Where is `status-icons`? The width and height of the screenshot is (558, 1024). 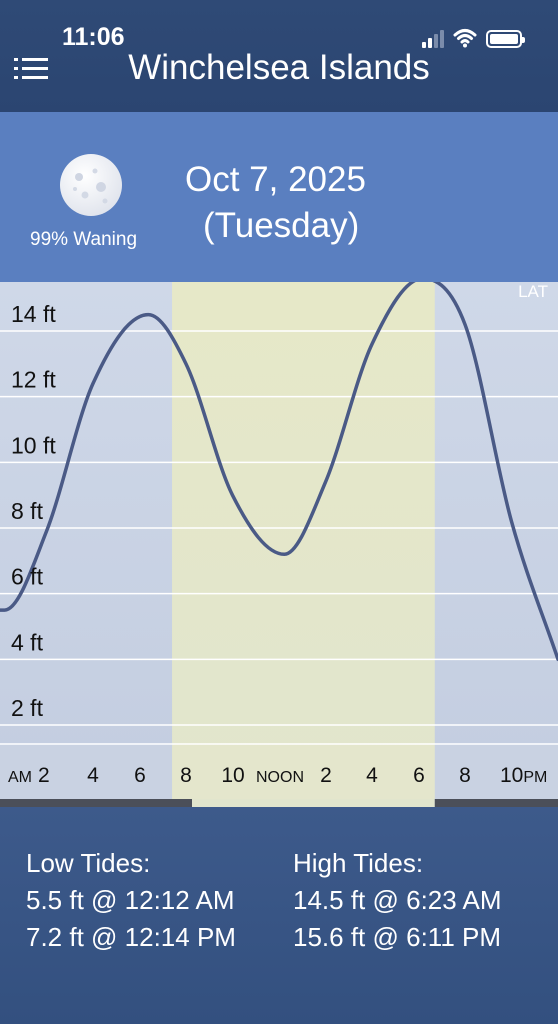
status-icons is located at coordinates (473, 37).